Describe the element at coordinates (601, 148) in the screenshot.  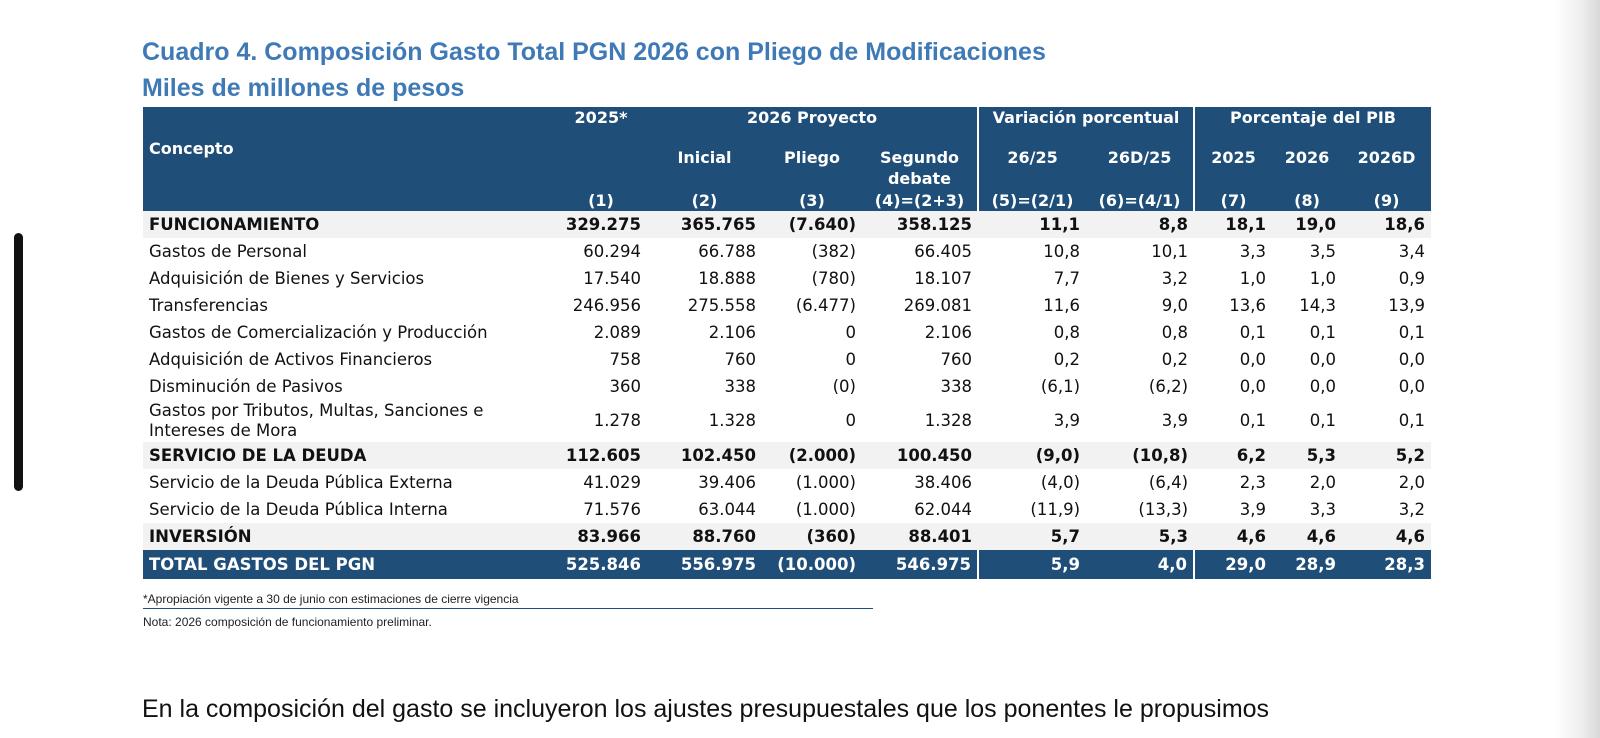
I see `header-2025: 2025*` at that location.